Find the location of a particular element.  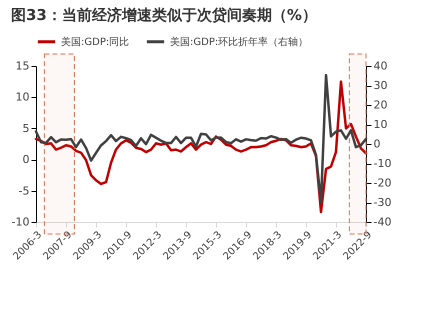

y2-tick-label: 10 is located at coordinates (381, 124).